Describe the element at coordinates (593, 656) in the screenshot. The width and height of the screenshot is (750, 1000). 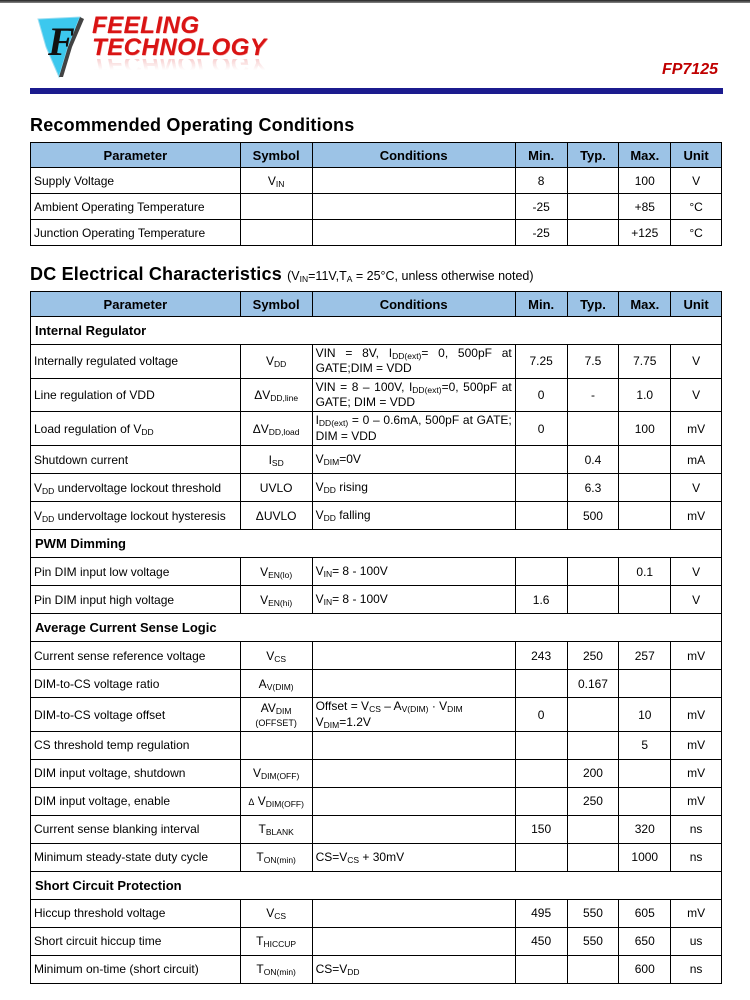
I see `cell-typ: 250` at that location.